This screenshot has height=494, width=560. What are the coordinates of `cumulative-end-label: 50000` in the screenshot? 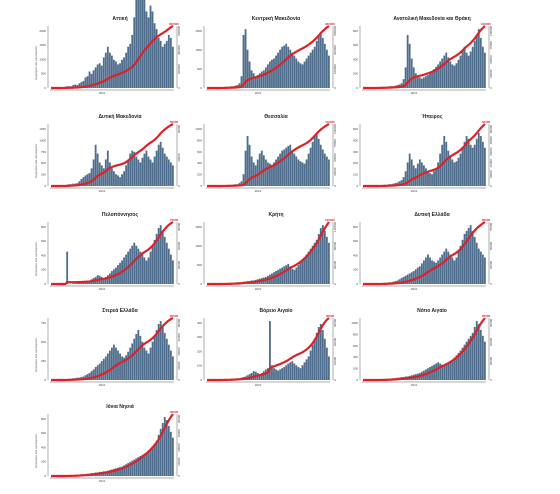 It's located at (486, 122).